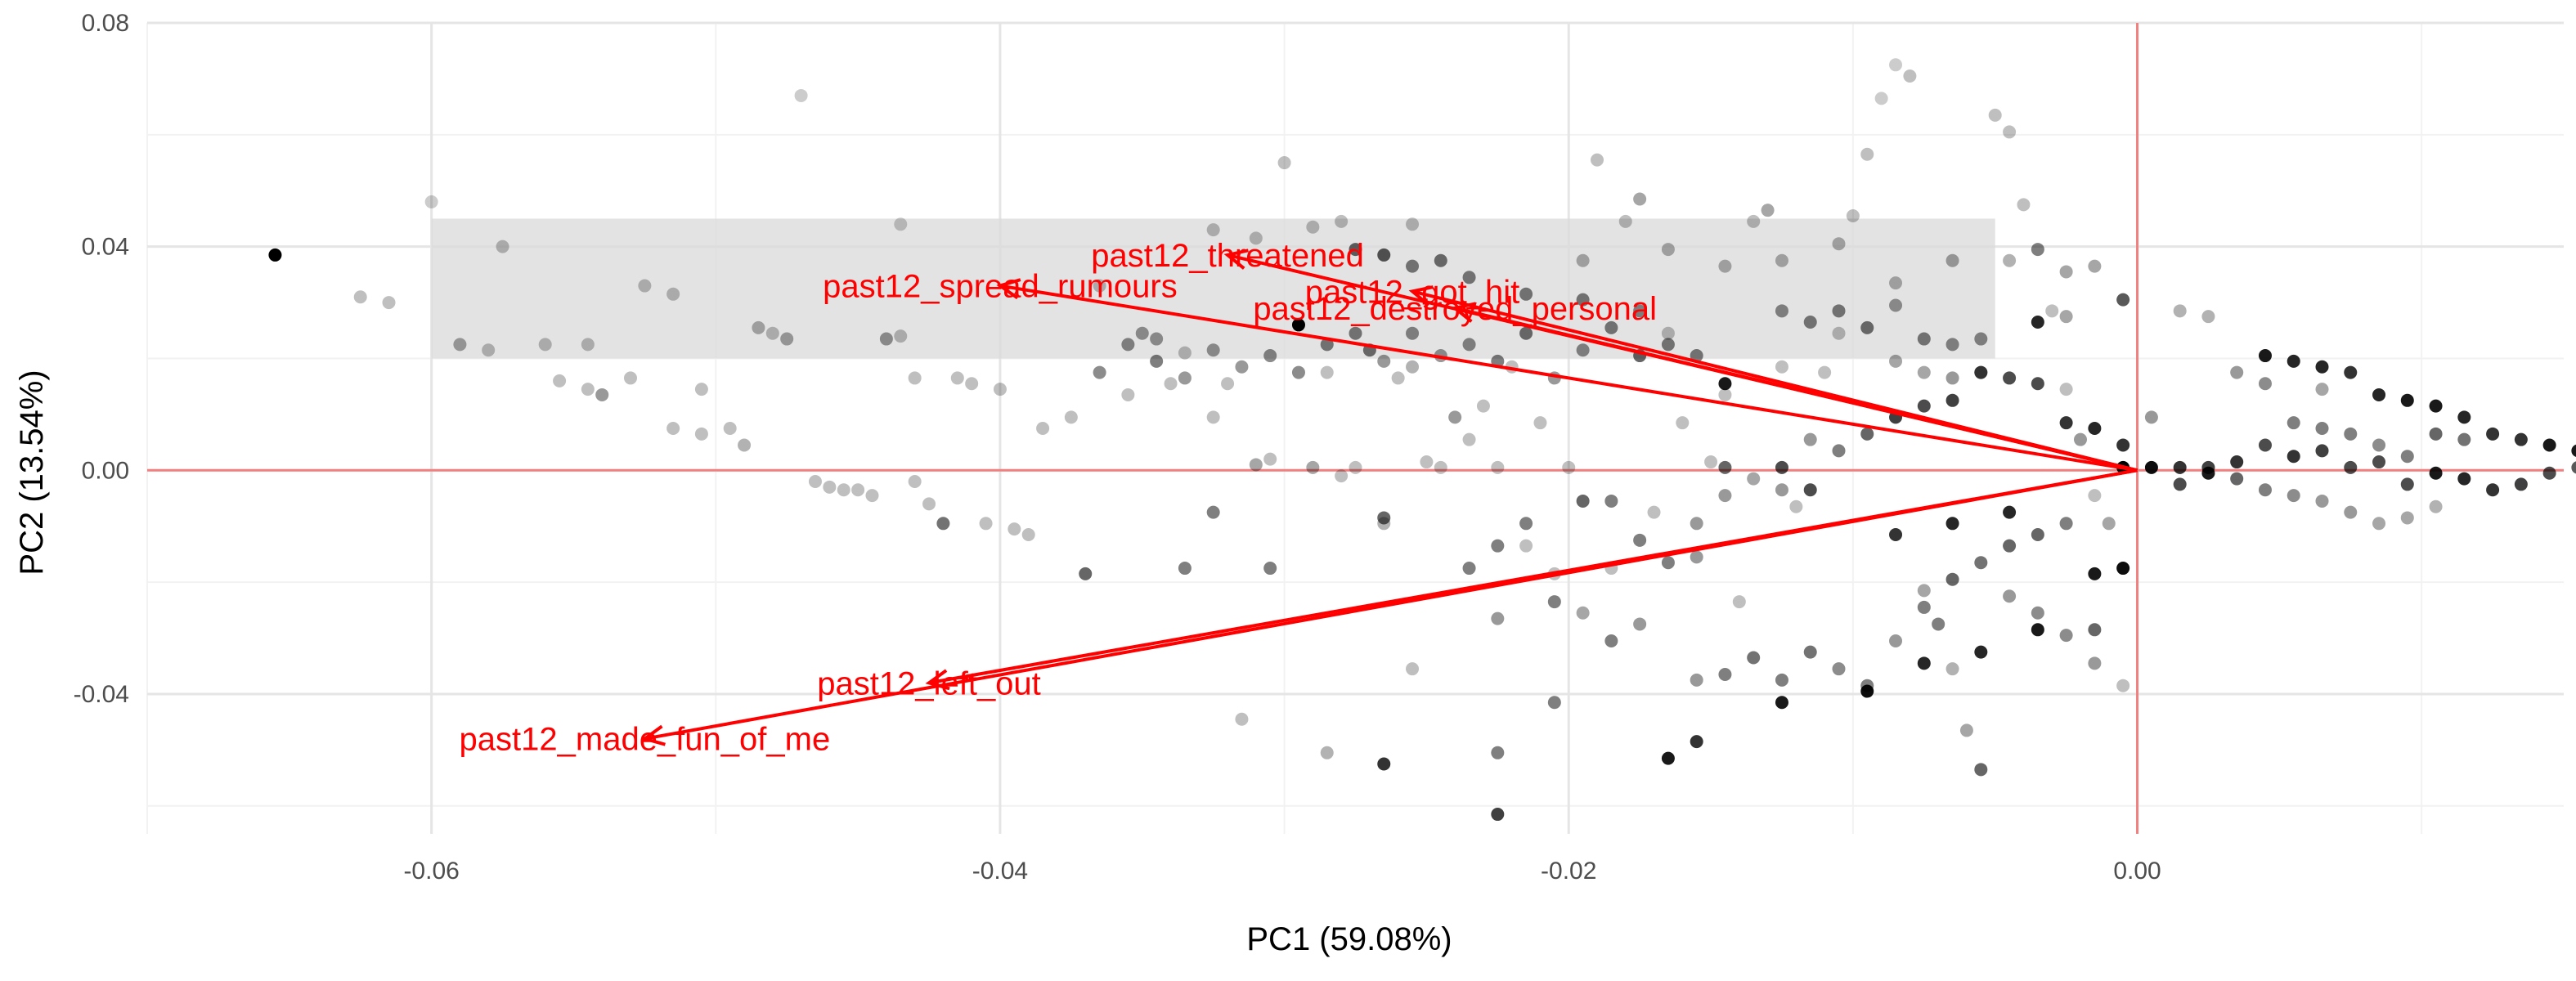 The height and width of the screenshot is (981, 2576). I want to click on highlight-region, so click(1213, 288).